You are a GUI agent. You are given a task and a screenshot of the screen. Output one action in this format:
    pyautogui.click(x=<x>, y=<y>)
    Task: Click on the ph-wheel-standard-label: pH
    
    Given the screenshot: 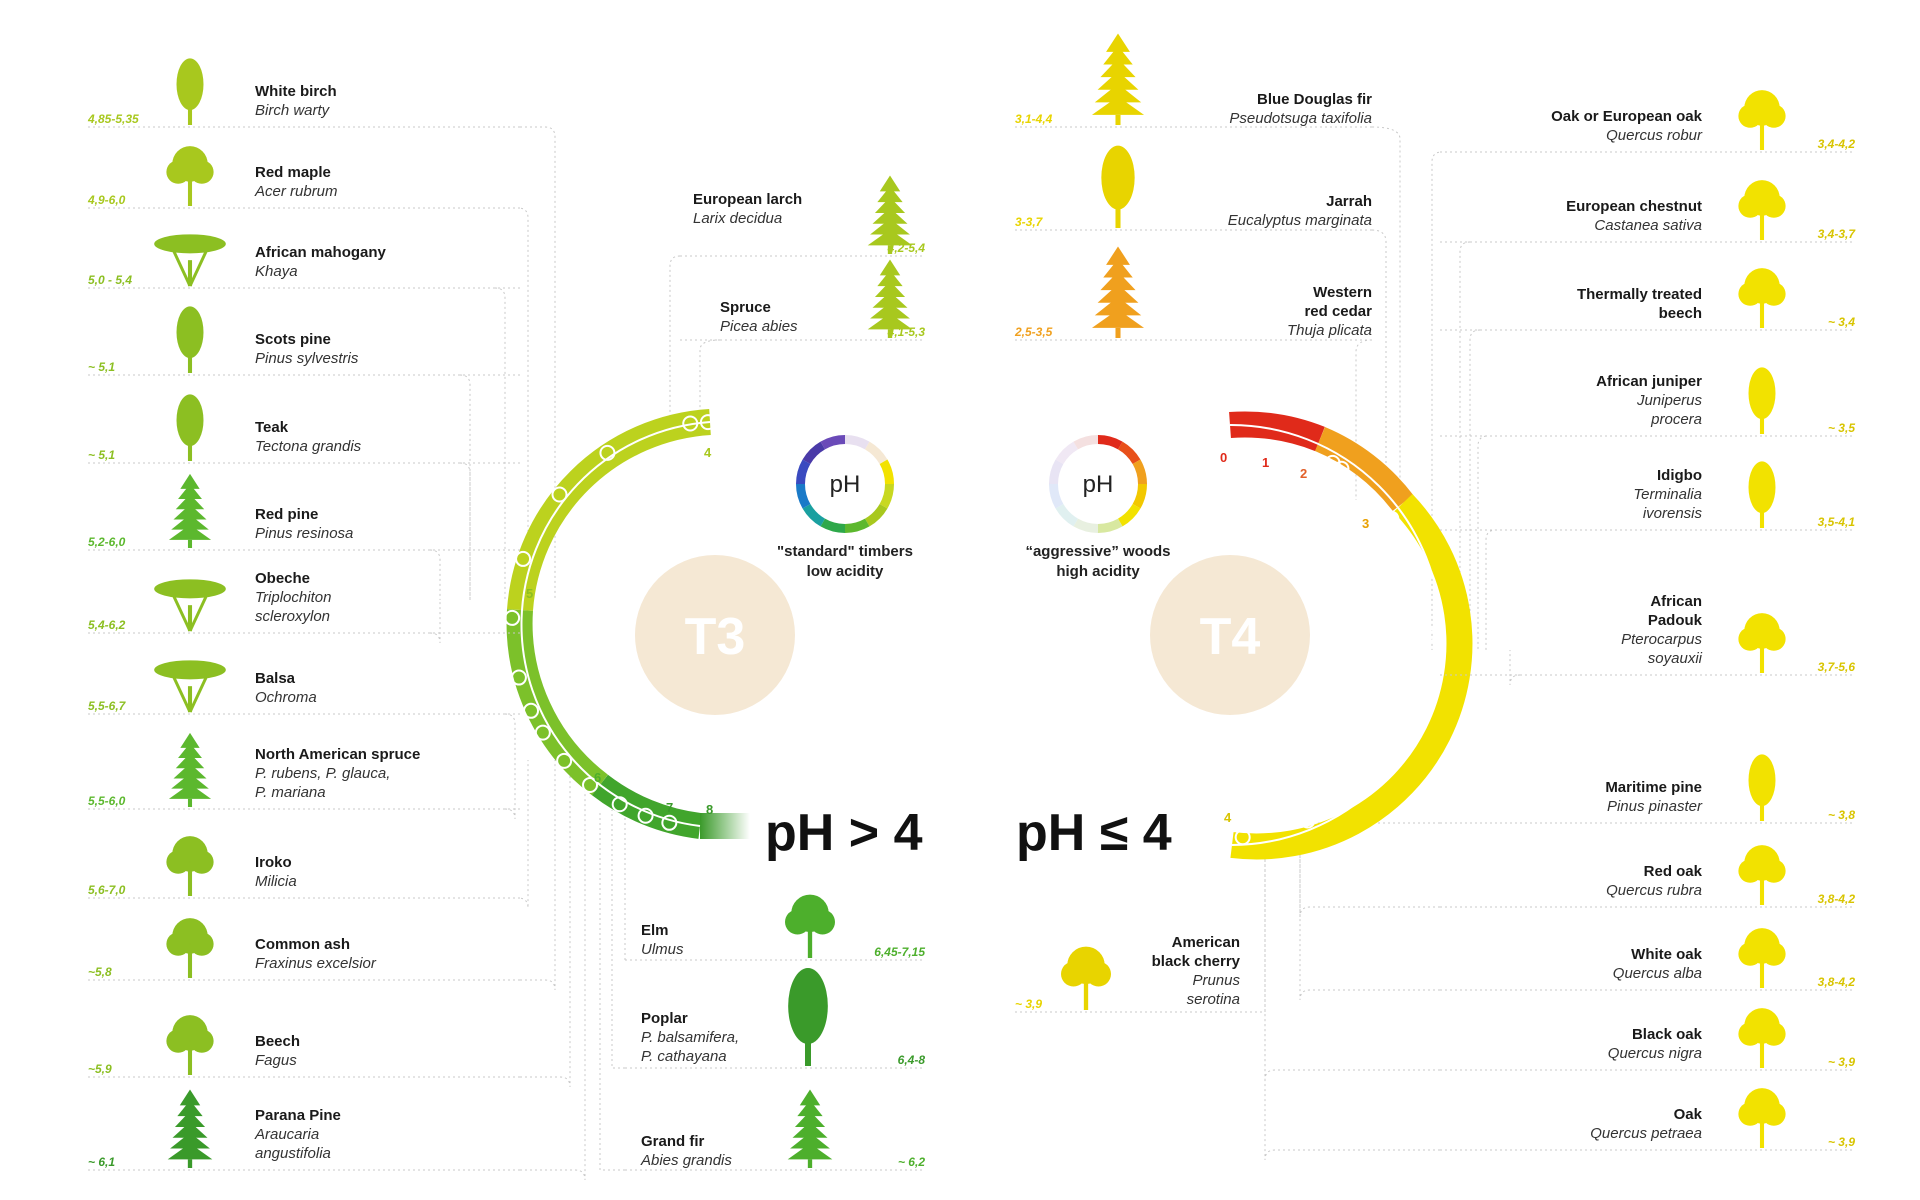 What is the action you would take?
    pyautogui.click(x=845, y=484)
    